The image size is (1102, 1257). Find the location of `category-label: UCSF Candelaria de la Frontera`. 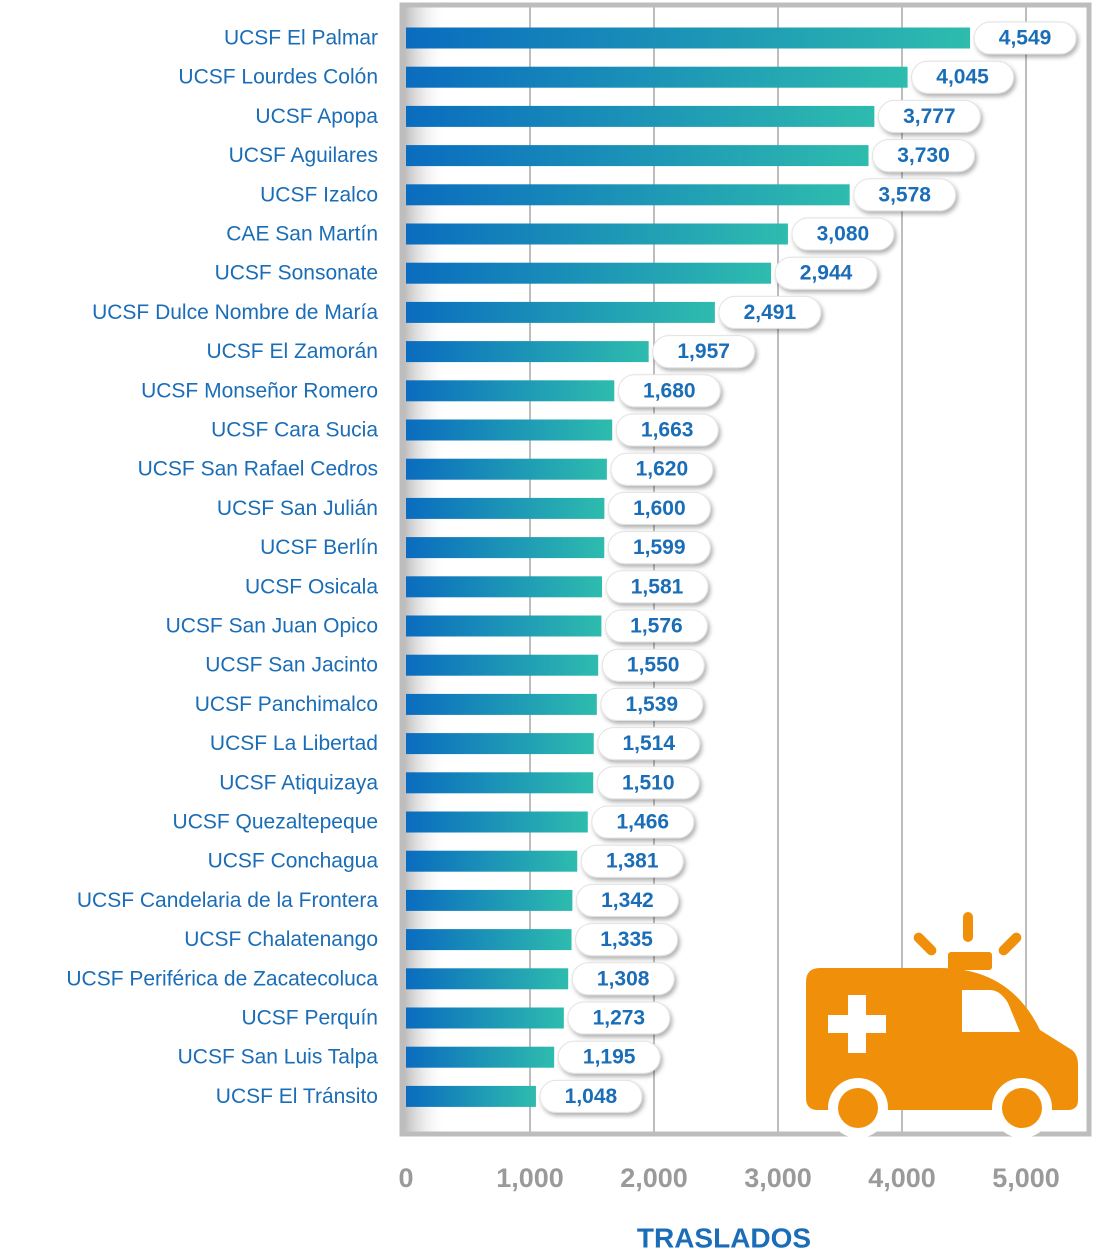

category-label: UCSF Candelaria de la Frontera is located at coordinates (227, 900).